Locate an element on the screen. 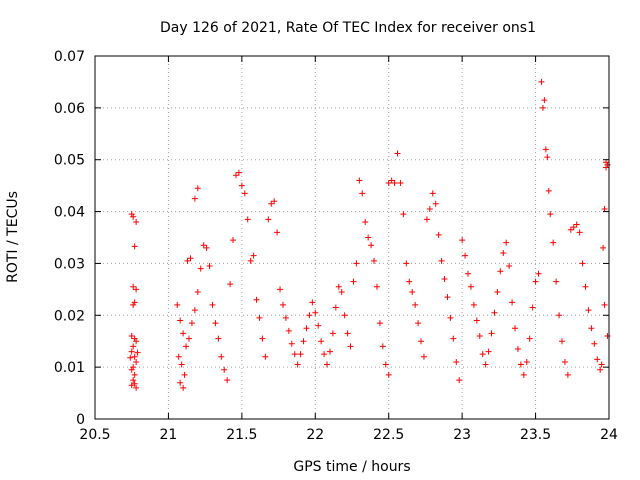 This screenshot has height=480, width=640. y-tick-label: 0.04 is located at coordinates (69, 213).